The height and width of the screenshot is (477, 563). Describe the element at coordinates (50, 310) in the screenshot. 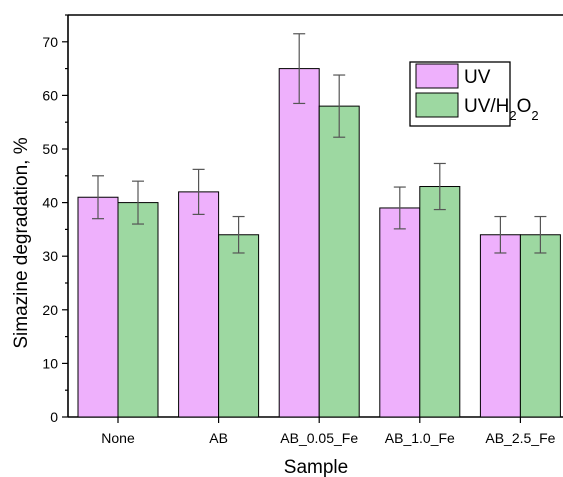

I see `y-tick-label: 20` at that location.